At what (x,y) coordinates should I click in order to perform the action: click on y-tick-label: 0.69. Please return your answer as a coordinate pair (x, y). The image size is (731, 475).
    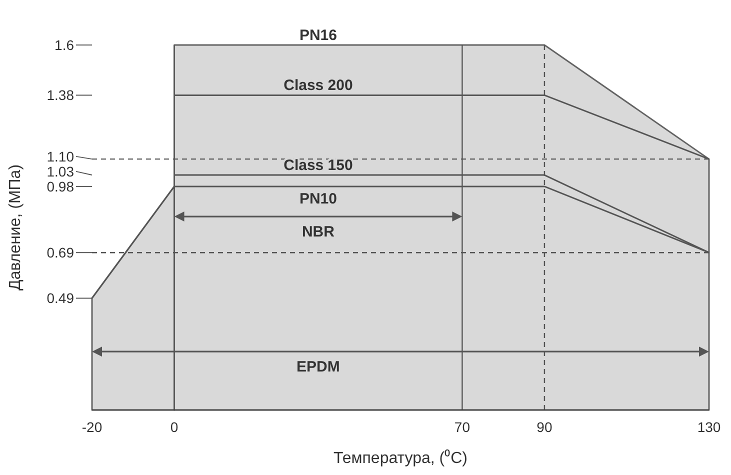
    Looking at the image, I should click on (60, 252).